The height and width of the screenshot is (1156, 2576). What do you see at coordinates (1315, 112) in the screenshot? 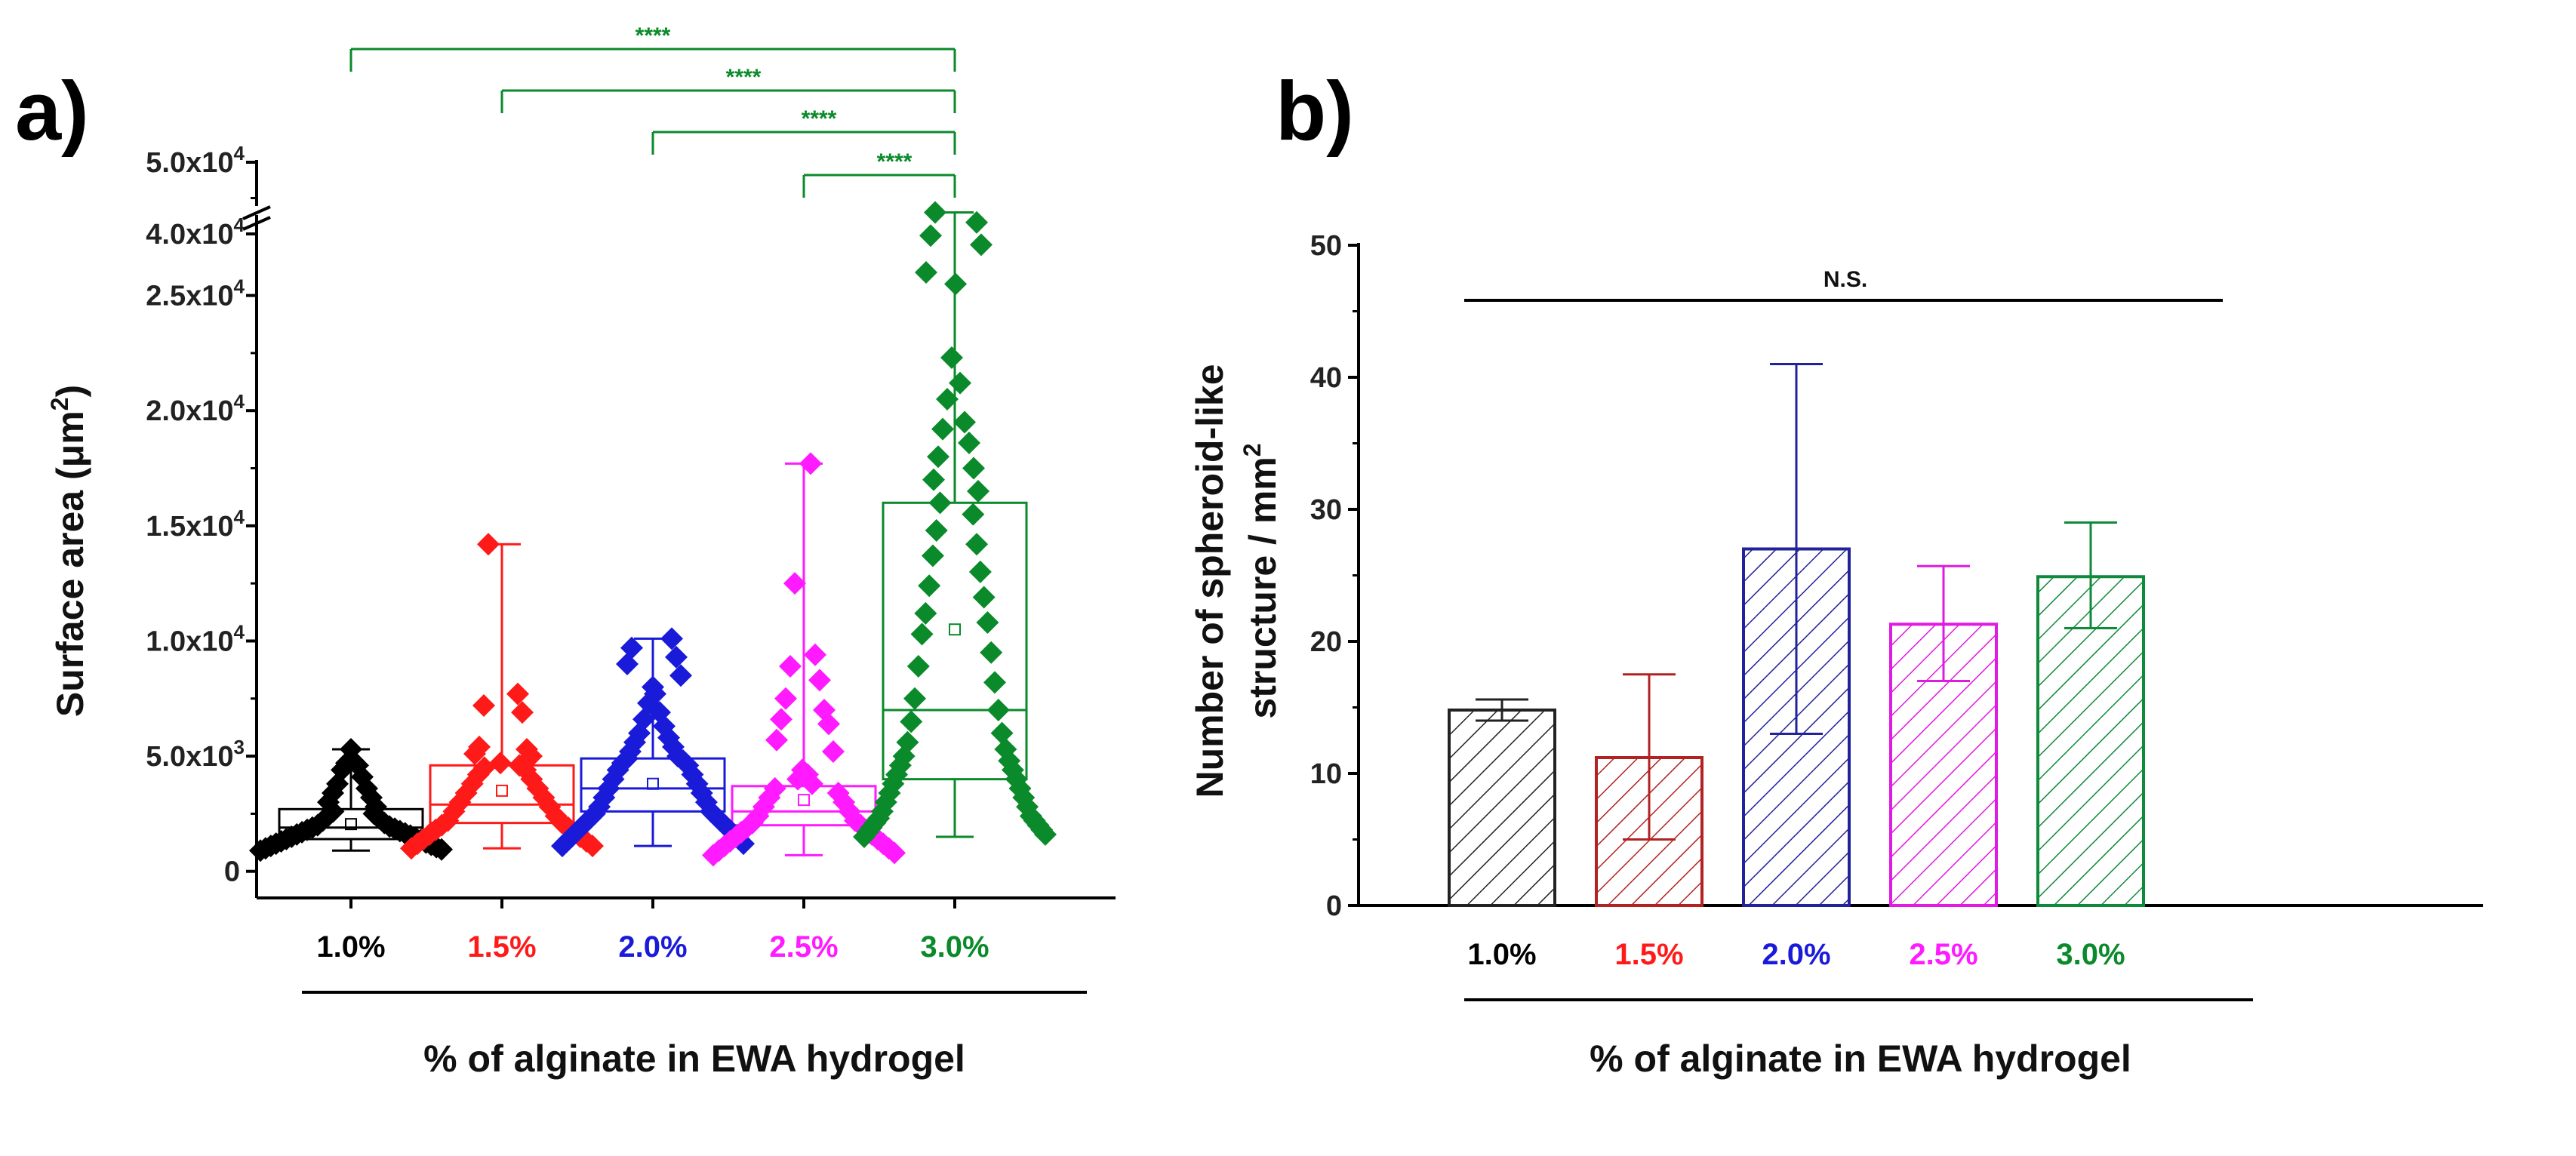
I see `panel-b-label: b)` at bounding box center [1315, 112].